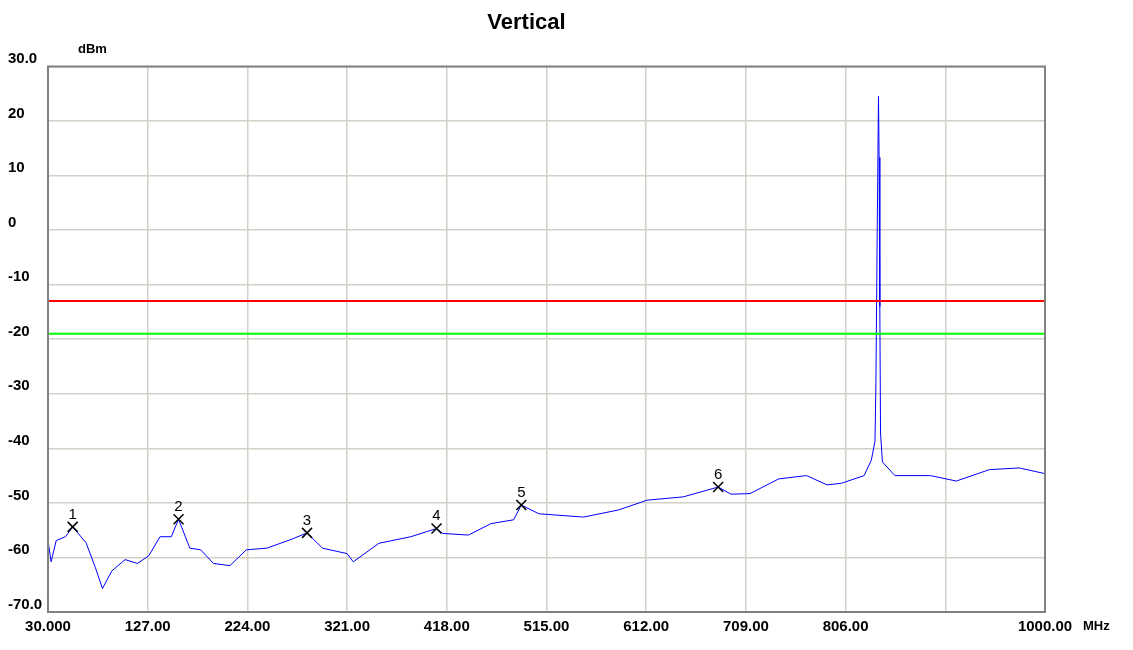 Image resolution: width=1133 pixels, height=650 pixels. I want to click on y-tick-label: 30.0, so click(23, 58).